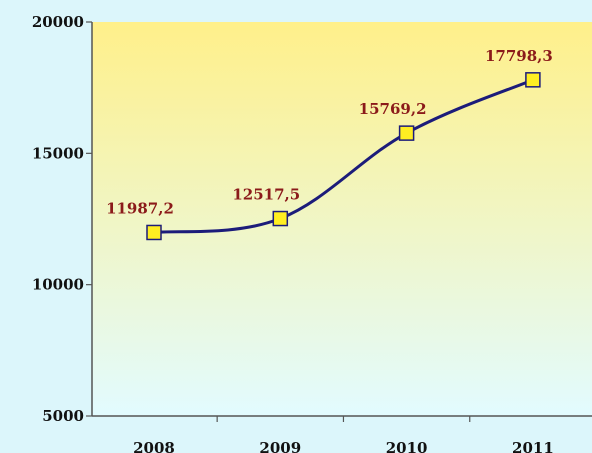 Image resolution: width=592 pixels, height=453 pixels. Describe the element at coordinates (407, 446) in the screenshot. I see `x-tick-label: 2010` at that location.